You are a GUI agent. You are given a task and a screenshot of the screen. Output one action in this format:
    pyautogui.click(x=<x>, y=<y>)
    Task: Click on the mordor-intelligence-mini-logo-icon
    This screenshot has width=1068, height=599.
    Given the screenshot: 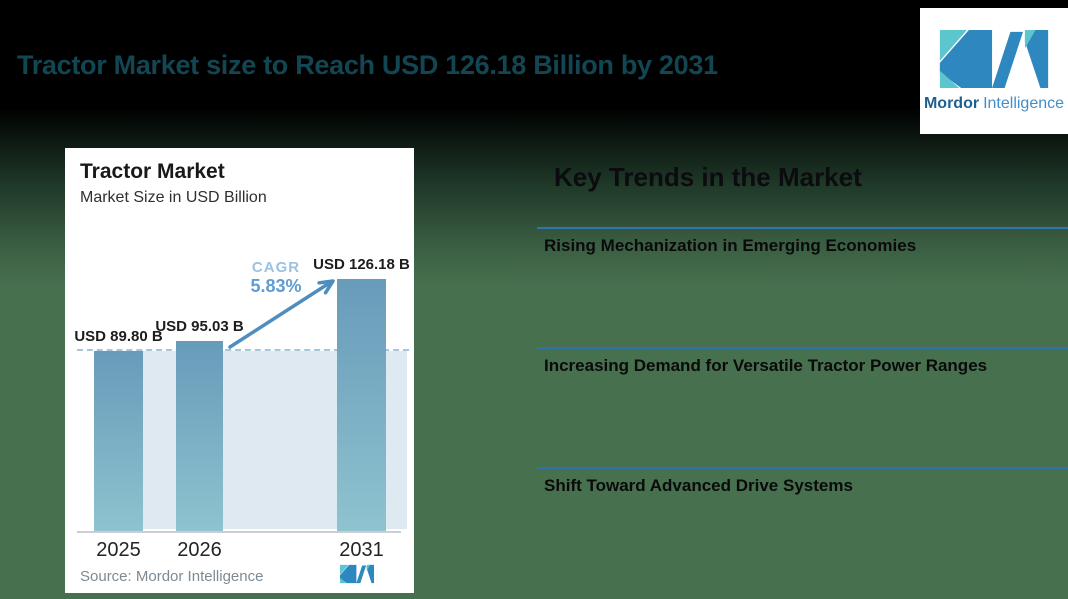 What is the action you would take?
    pyautogui.click(x=357, y=574)
    